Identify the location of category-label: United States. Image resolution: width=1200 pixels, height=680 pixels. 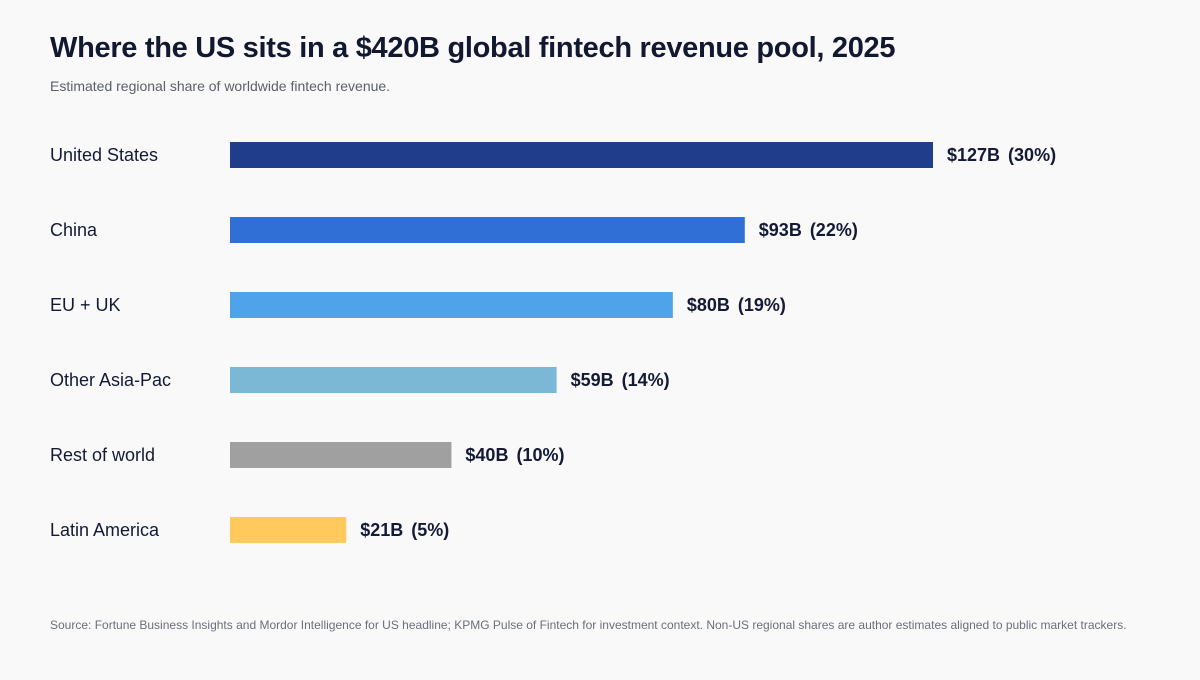
(104, 155).